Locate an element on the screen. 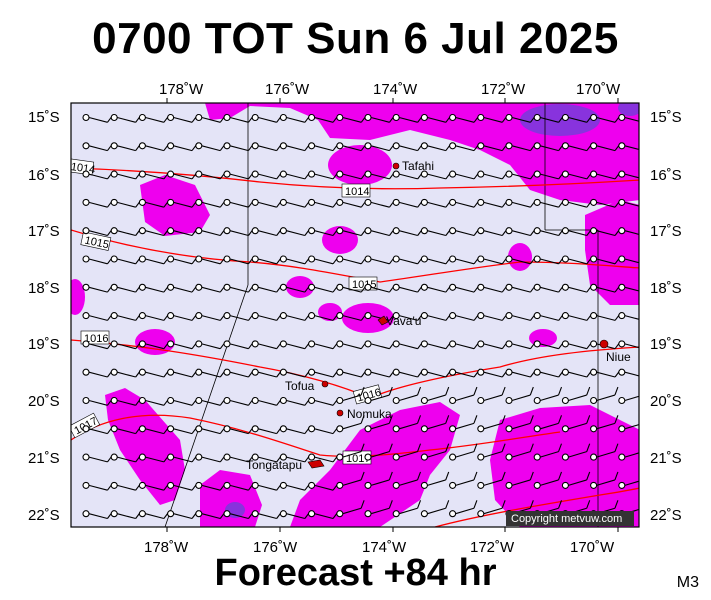 The width and height of the screenshot is (711, 600). island-tongatapu is located at coordinates (316, 464).